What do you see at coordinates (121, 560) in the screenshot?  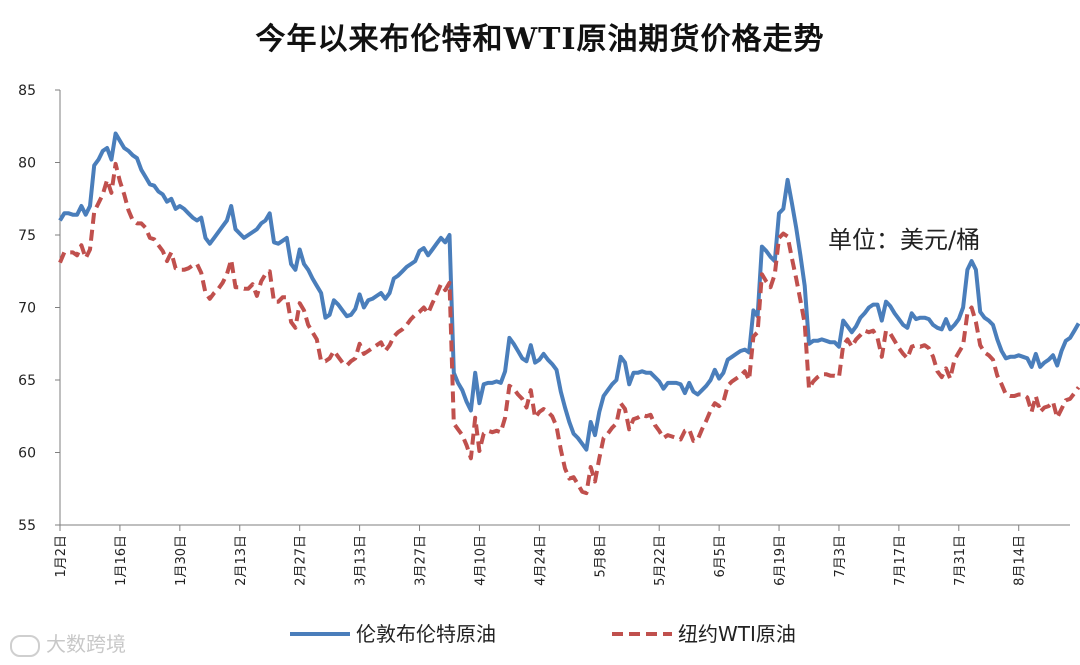 I see `x-tick-label: 1月16日` at bounding box center [121, 560].